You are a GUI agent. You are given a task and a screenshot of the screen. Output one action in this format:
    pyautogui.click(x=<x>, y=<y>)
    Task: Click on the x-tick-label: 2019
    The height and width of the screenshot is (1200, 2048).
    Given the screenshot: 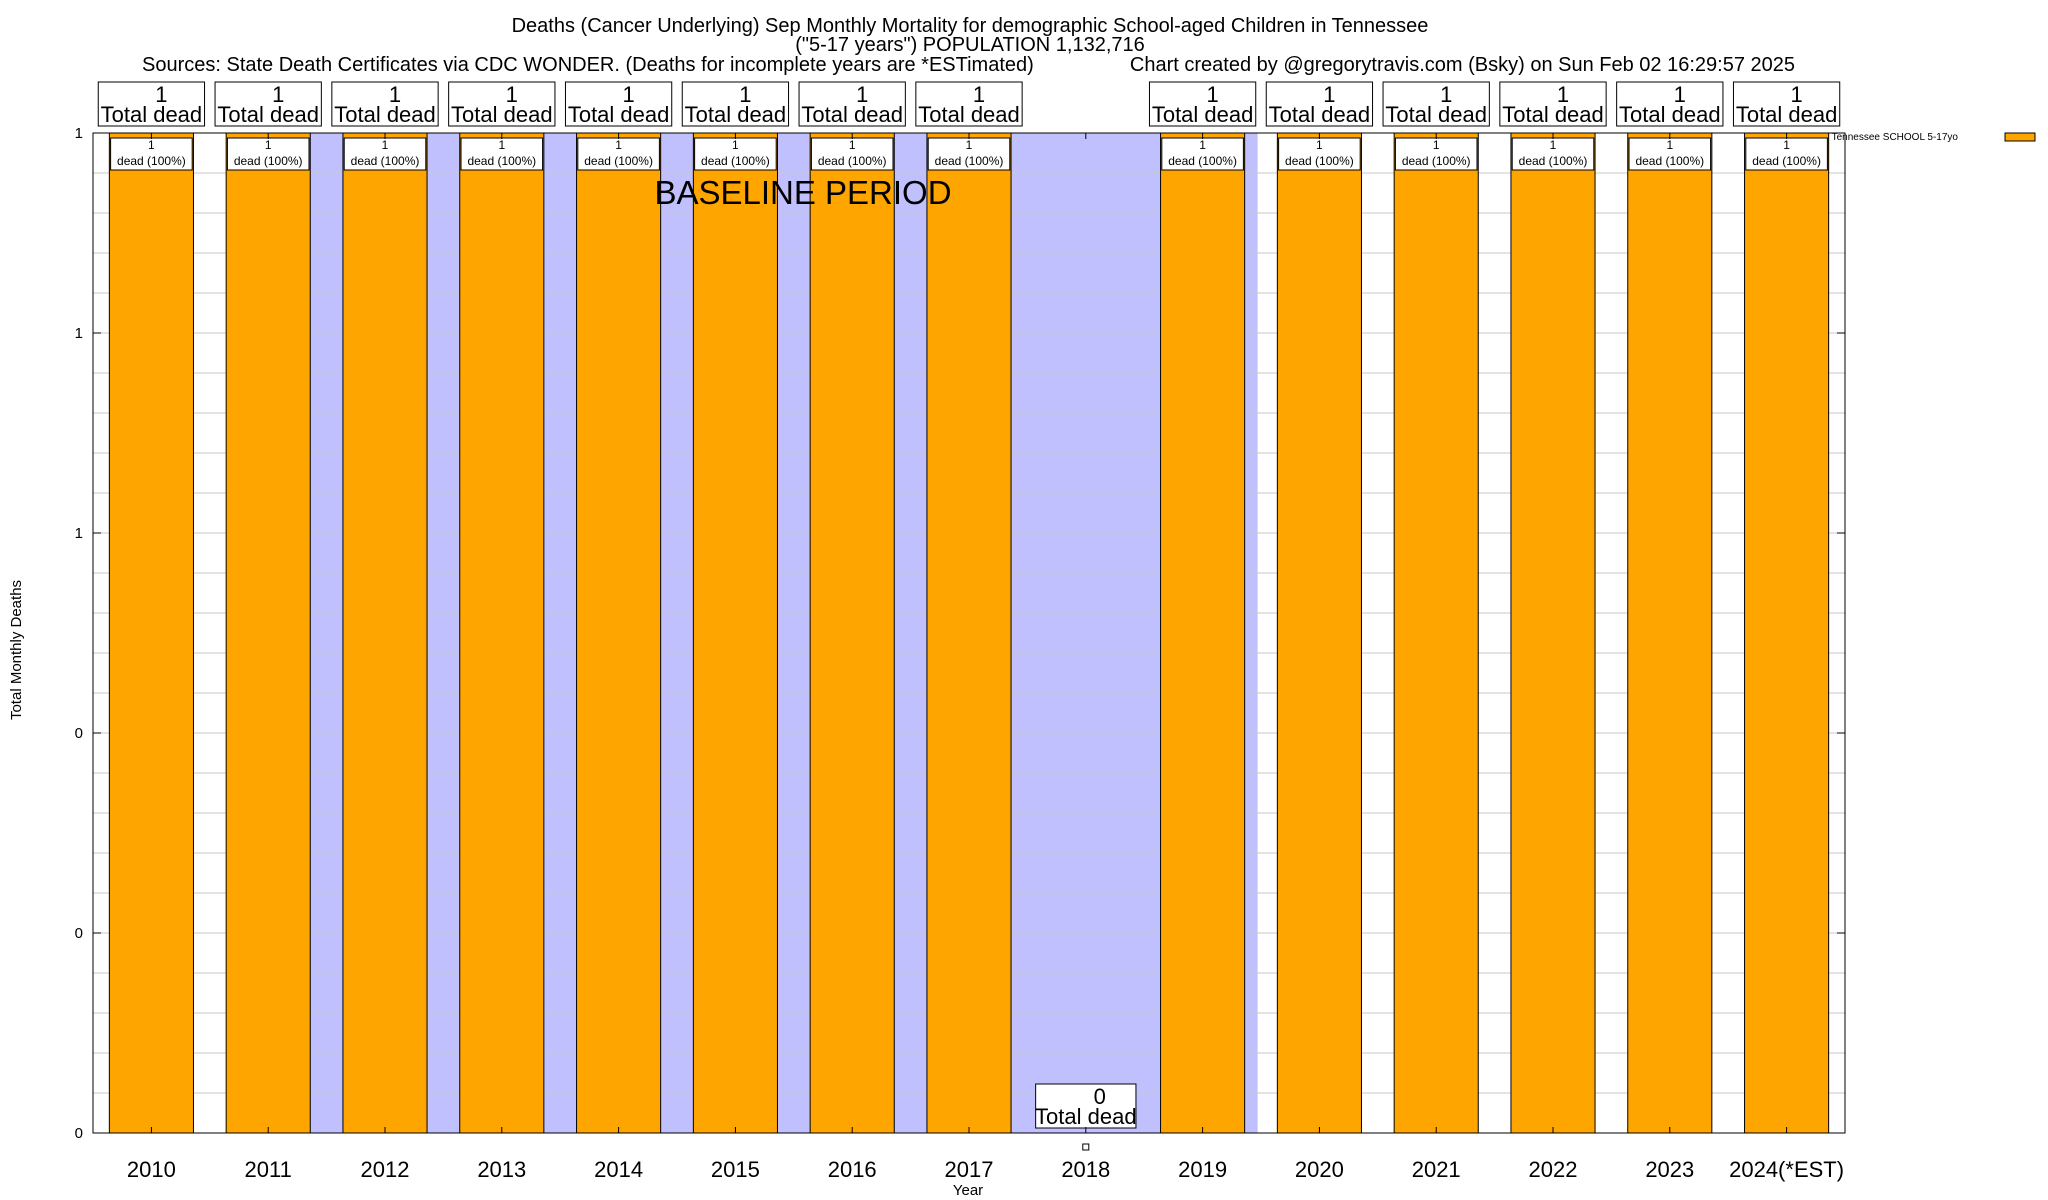 What is the action you would take?
    pyautogui.click(x=1202, y=1169)
    